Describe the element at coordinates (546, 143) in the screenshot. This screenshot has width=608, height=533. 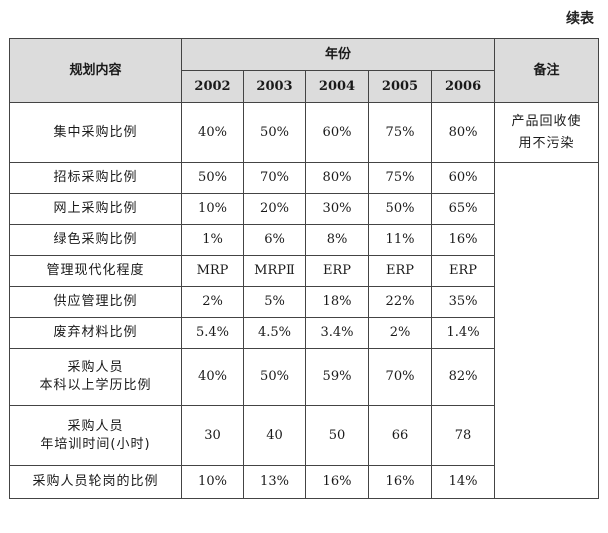
I see `note-line: 用不污染` at that location.